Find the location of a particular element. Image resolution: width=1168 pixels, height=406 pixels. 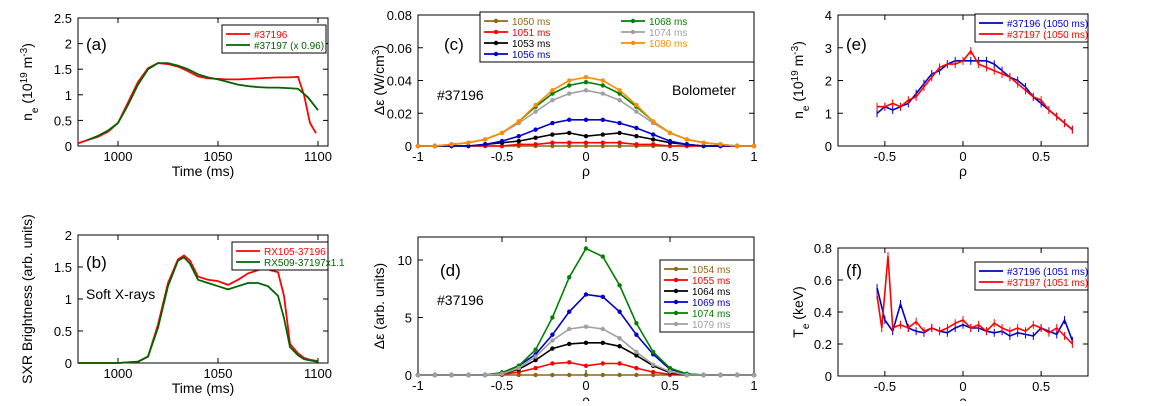

x-tick-label: -1 is located at coordinates (418, 156).